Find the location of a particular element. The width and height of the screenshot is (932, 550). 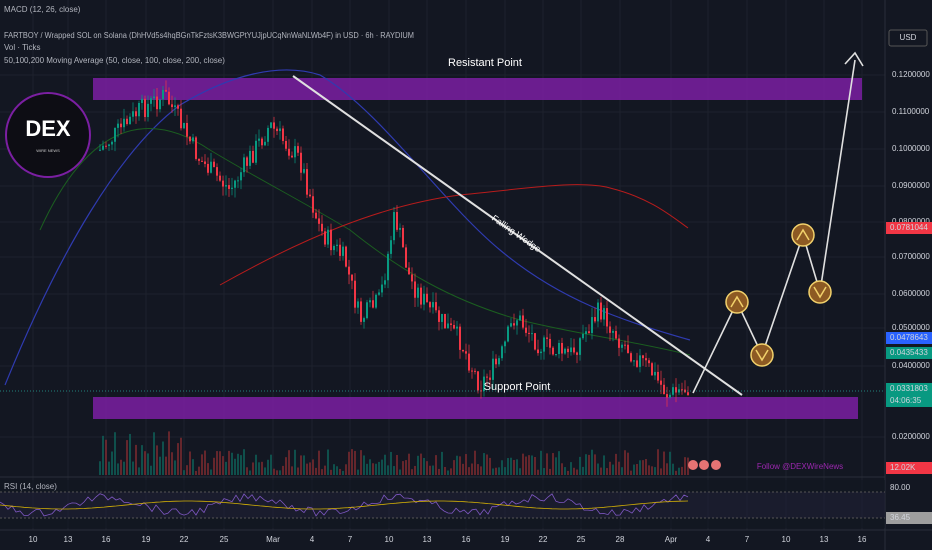

price-tag-label: 0.0435433 is located at coordinates (909, 352).